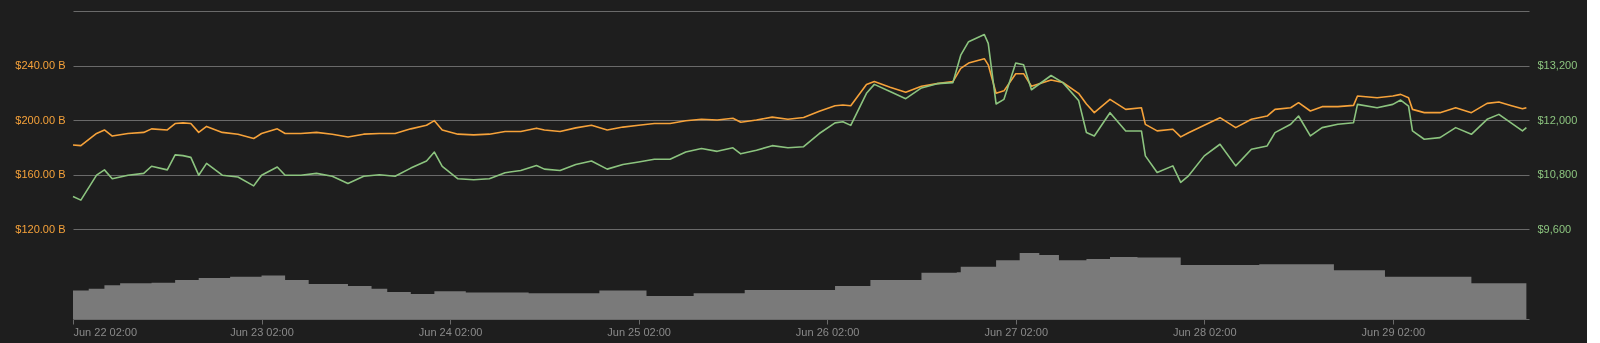 This screenshot has height=343, width=1600. Describe the element at coordinates (1554, 228) in the screenshot. I see `y2-tick-label: $9,600` at that location.